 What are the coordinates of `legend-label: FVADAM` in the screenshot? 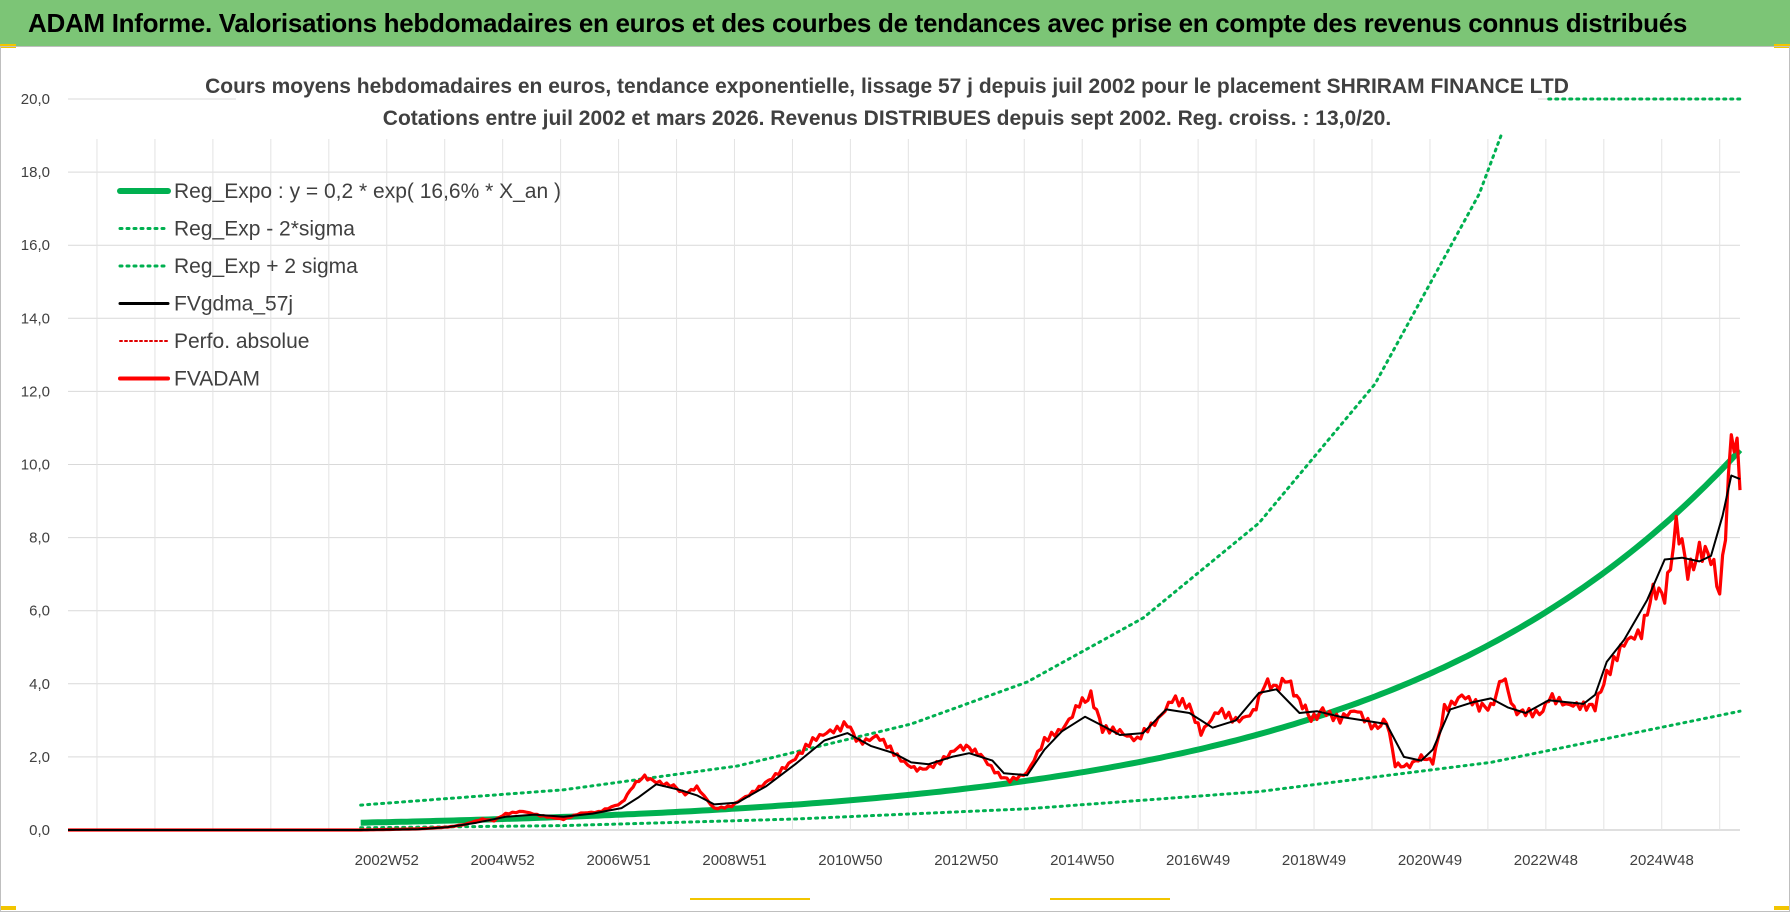 It's located at (217, 379).